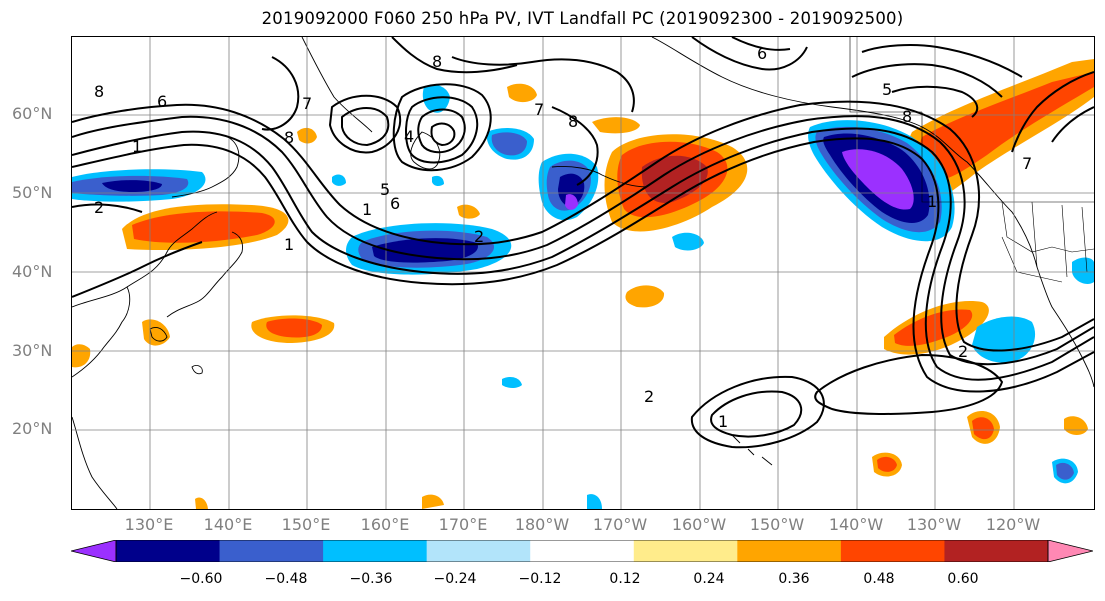 The image size is (1105, 601). I want to click on colorbar-segments, so click(582, 551).